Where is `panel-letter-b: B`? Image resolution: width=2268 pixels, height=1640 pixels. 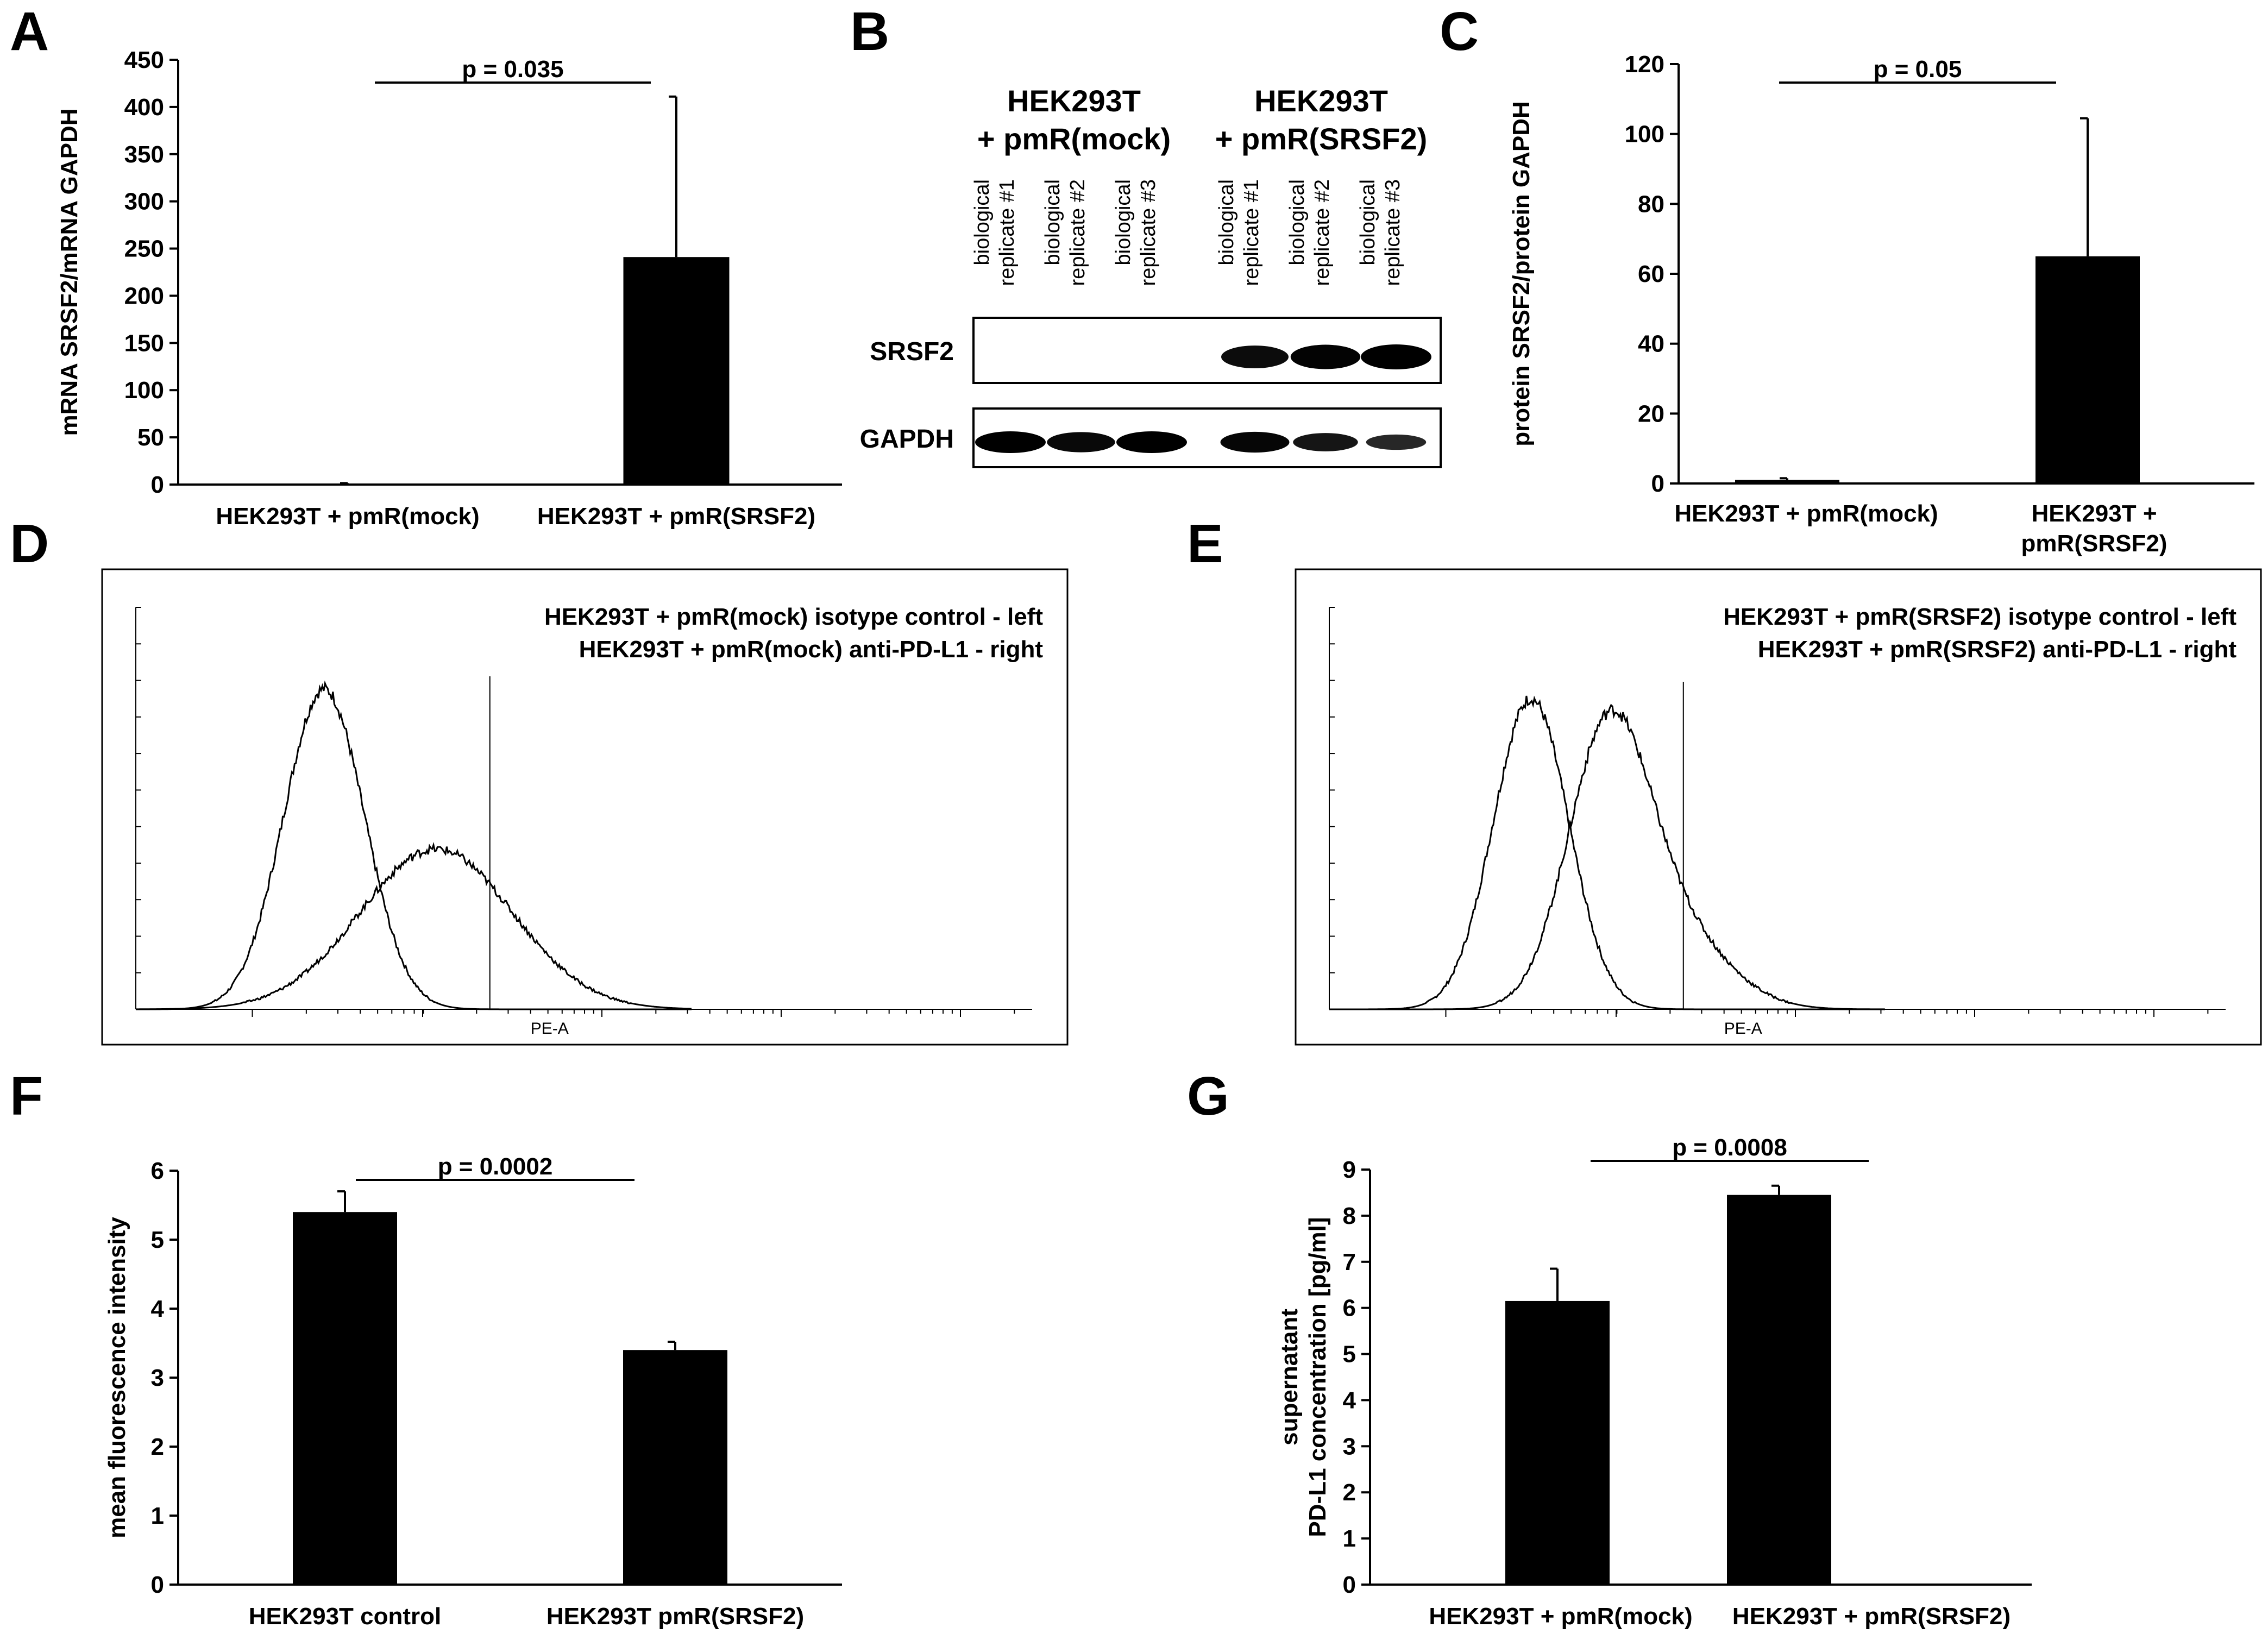 panel-letter-b: B is located at coordinates (870, 31).